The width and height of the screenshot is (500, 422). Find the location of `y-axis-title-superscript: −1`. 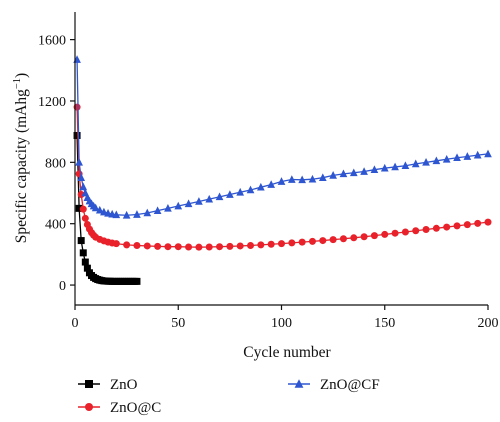

y-axis-title-superscript: −1 is located at coordinates (17, 83).